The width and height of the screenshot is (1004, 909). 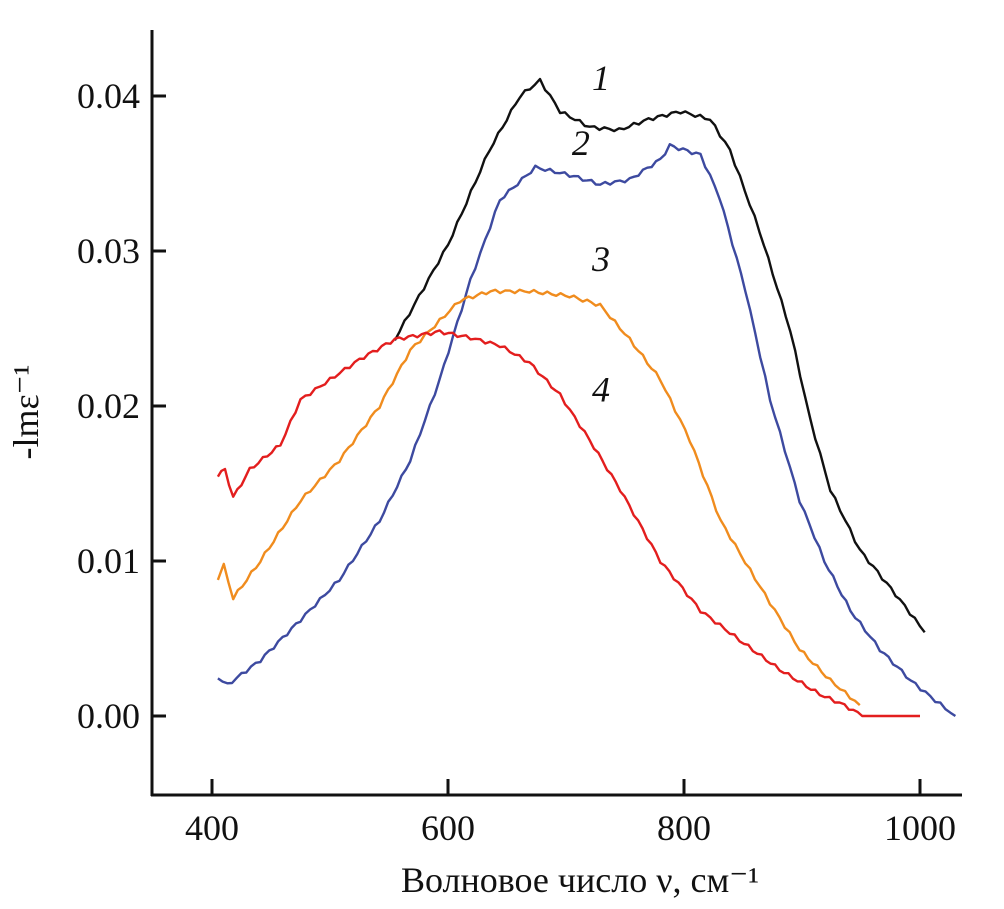 I want to click on x-tick-label: 1000, so click(x=920, y=828).